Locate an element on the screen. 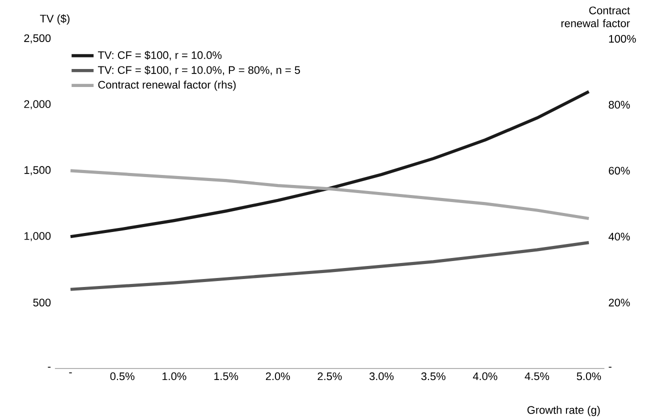 This screenshot has width=663, height=420. y-tick-label: 2,000 is located at coordinates (37, 105).